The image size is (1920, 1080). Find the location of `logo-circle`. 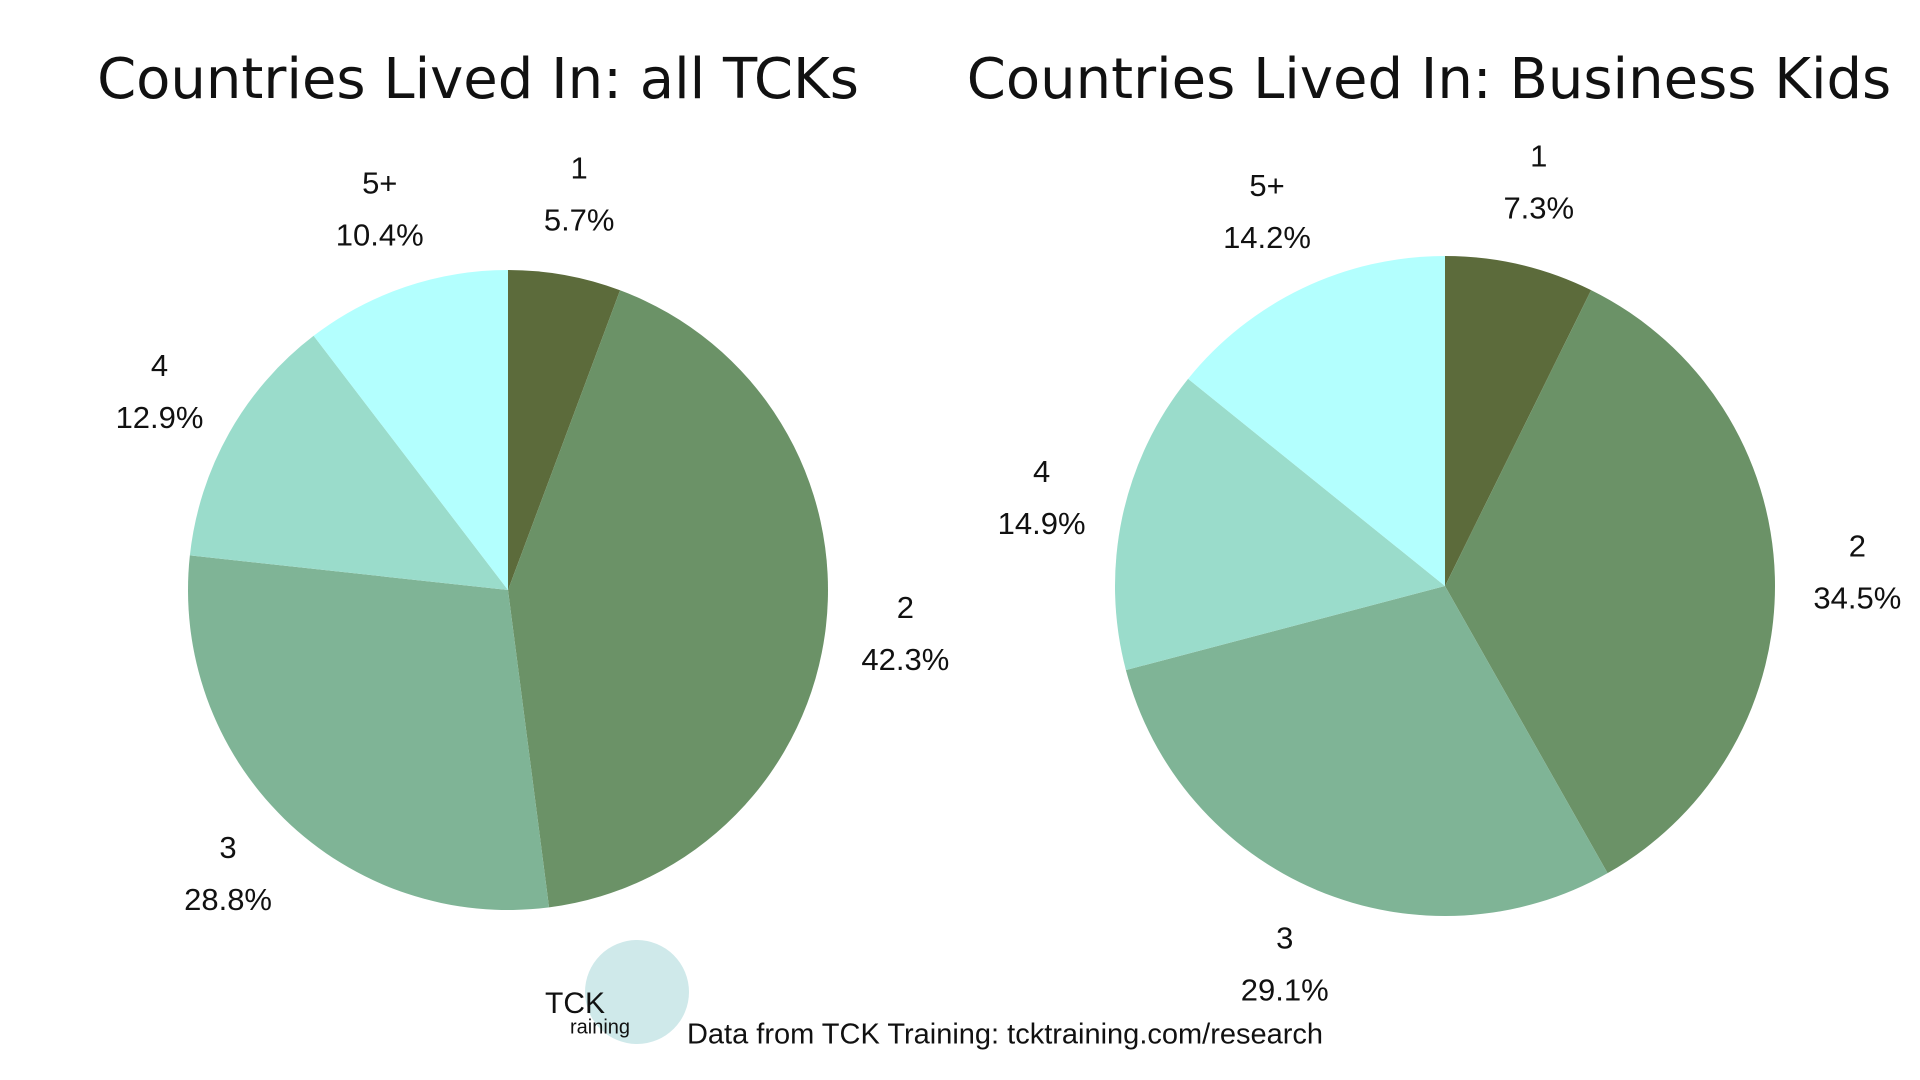

logo-circle is located at coordinates (637, 992).